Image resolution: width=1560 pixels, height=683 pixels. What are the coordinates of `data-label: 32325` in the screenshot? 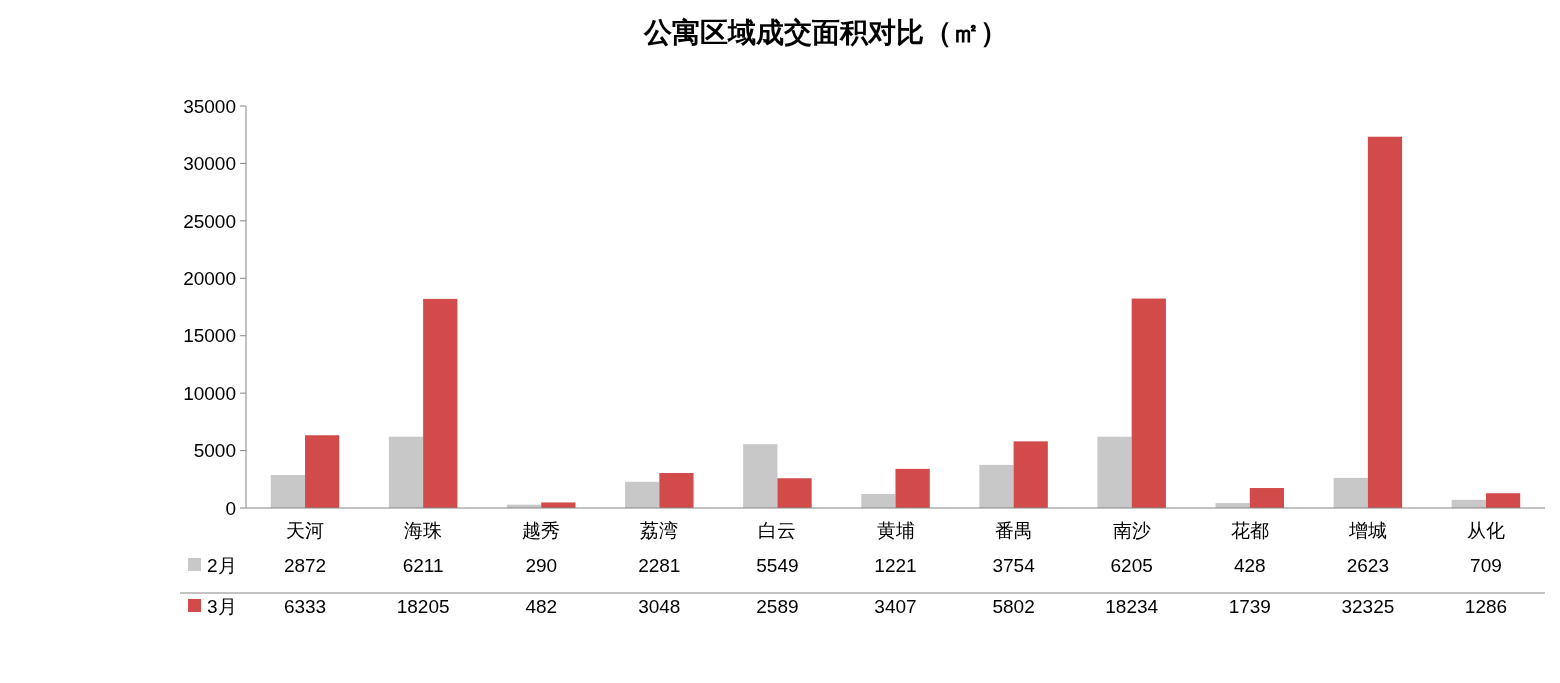 It's located at (1368, 606).